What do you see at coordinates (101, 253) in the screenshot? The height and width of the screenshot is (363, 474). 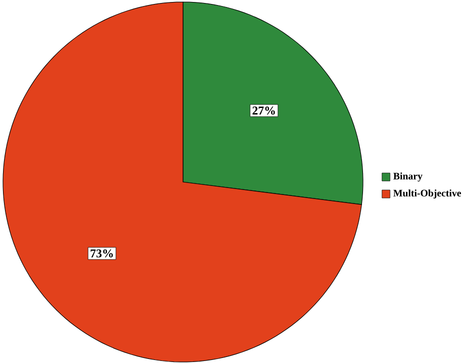 I see `data-label: 73%` at bounding box center [101, 253].